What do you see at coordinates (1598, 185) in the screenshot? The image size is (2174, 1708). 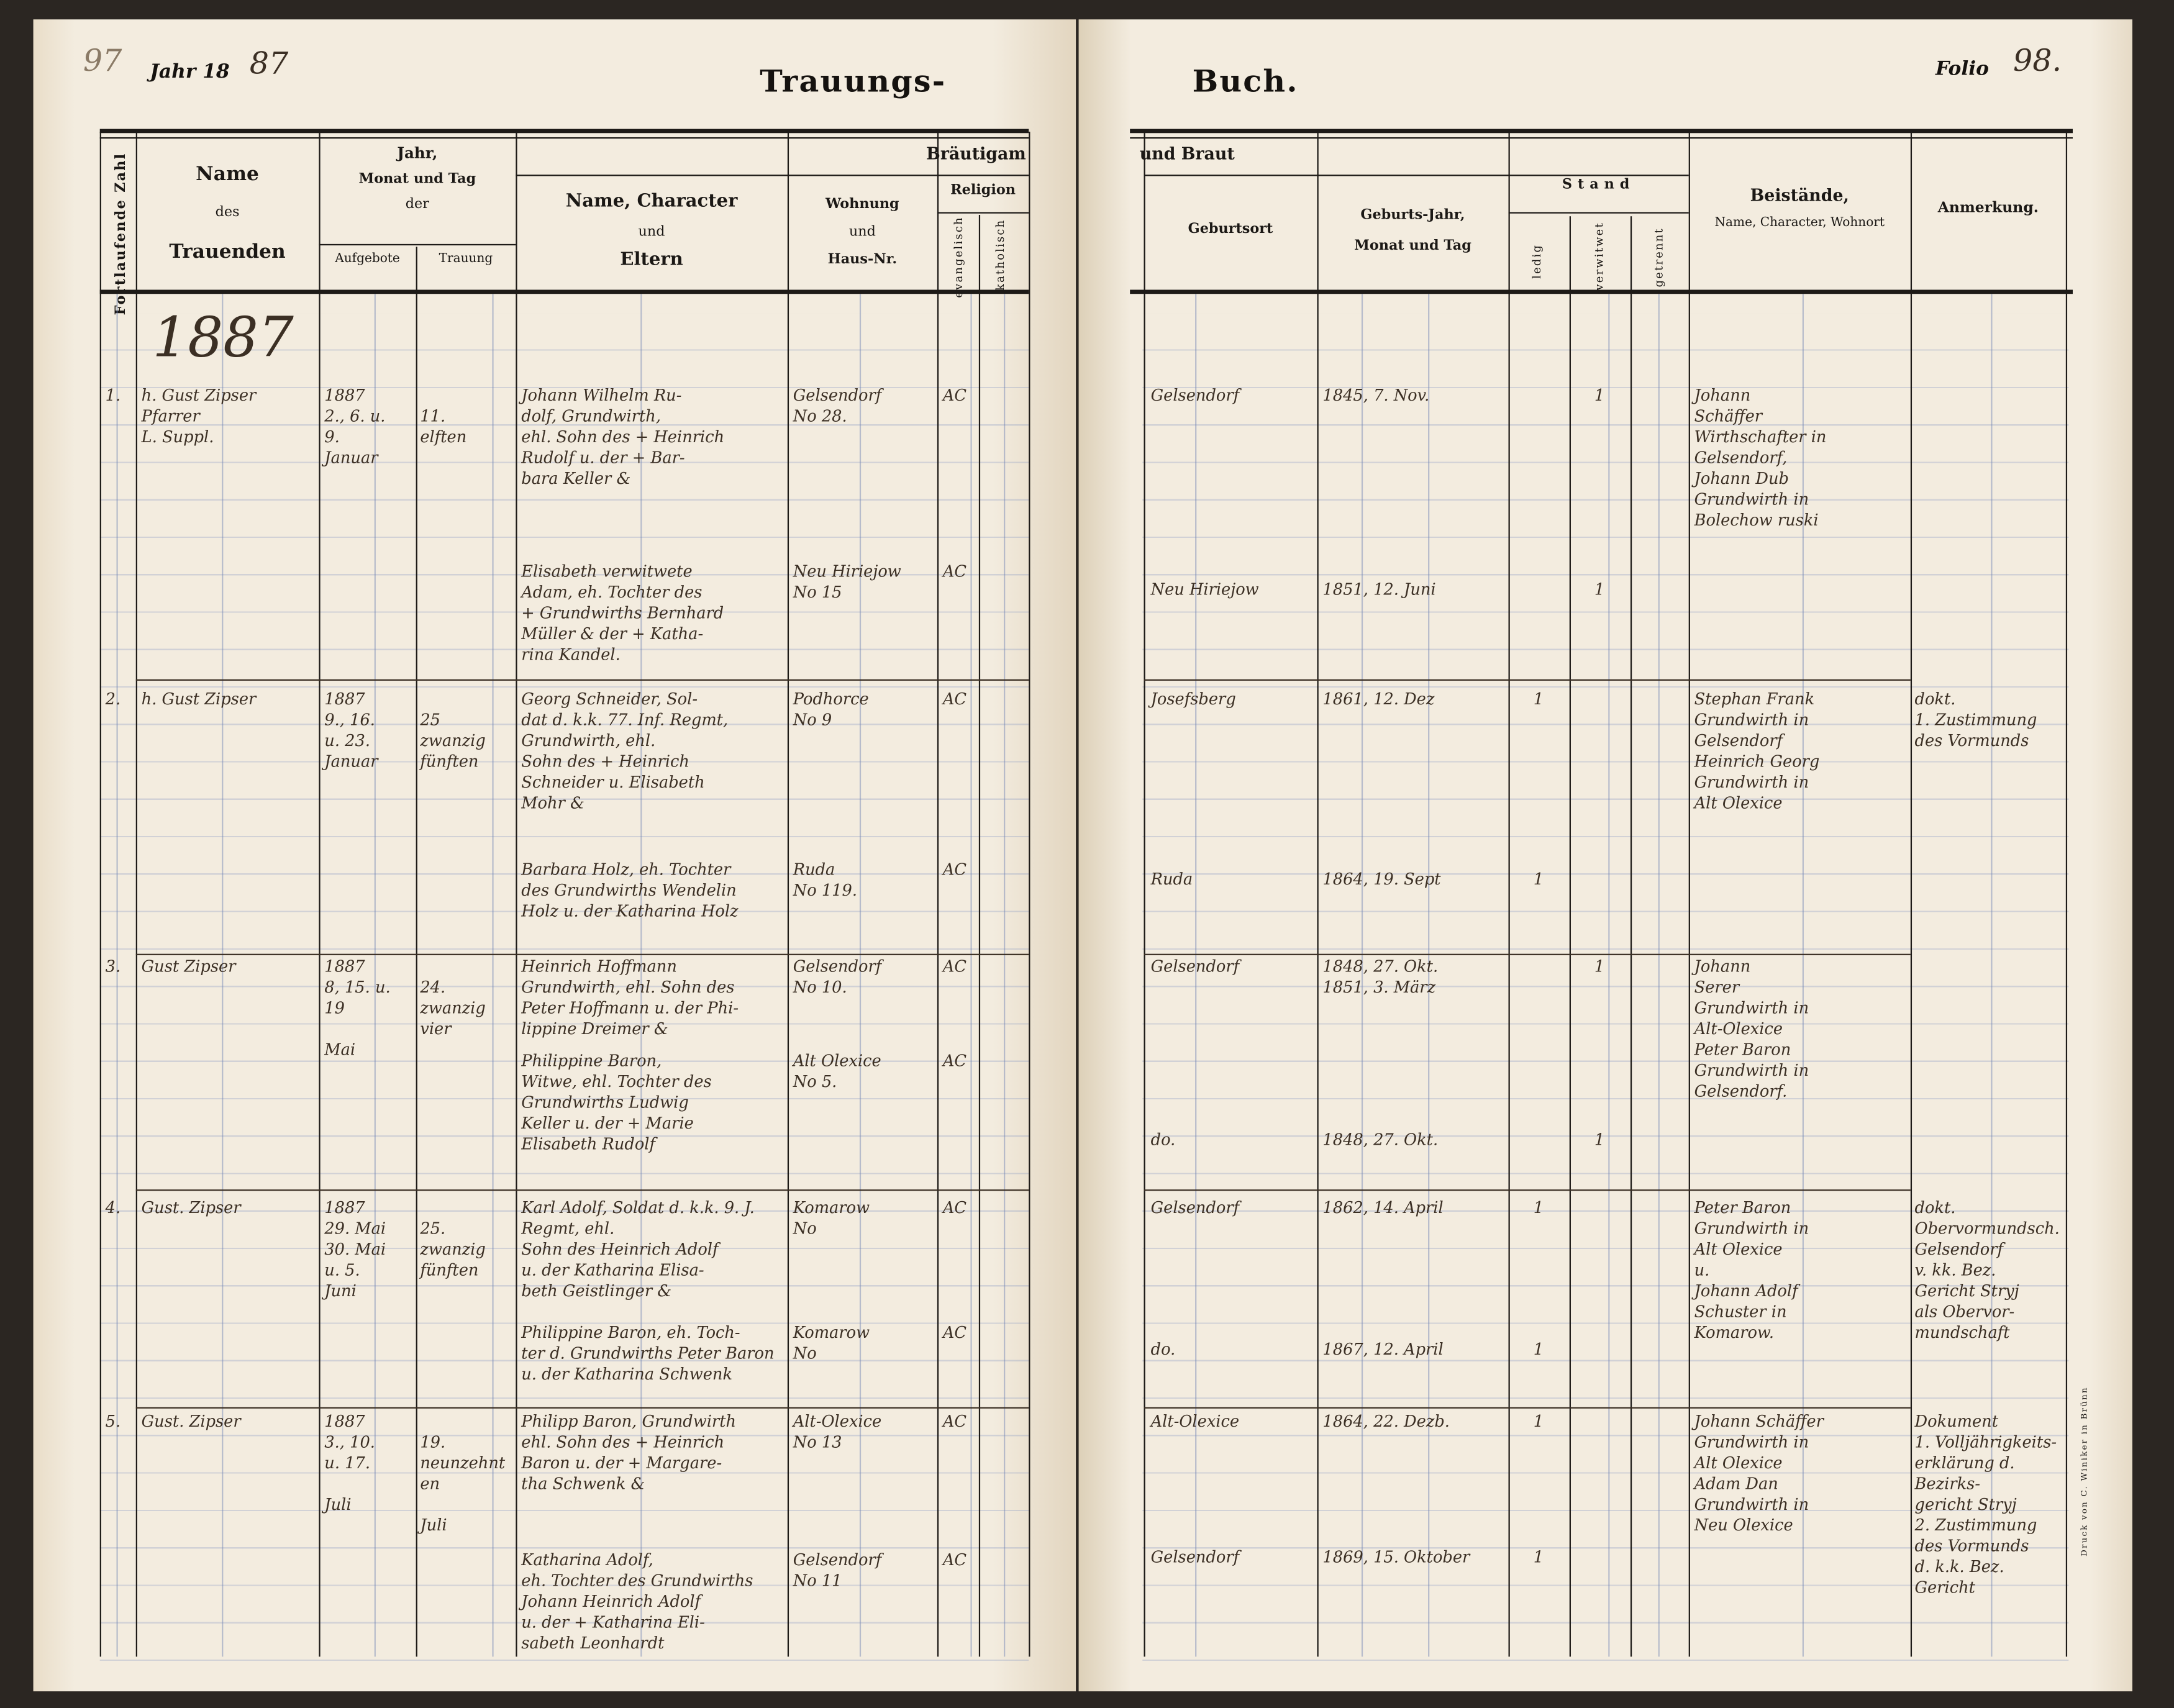 I see `col-status: Stand` at bounding box center [1598, 185].